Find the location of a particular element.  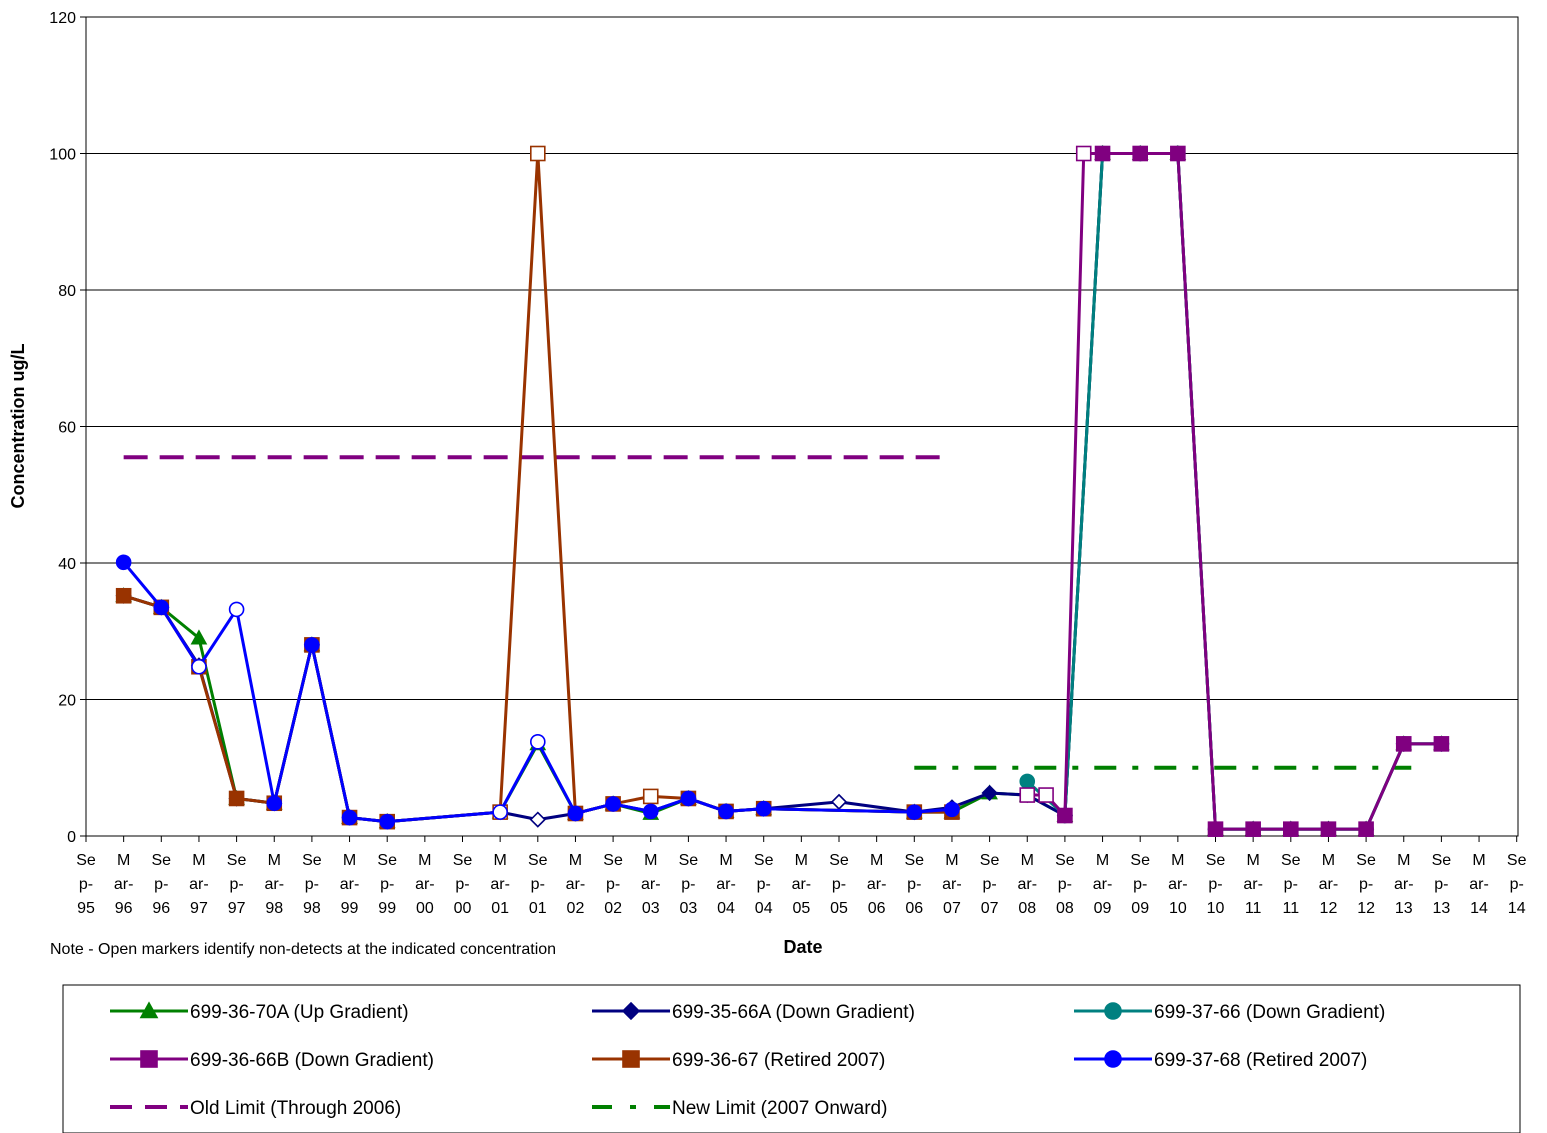

legend-label: Old Limit (Through 2006) is located at coordinates (295, 1108).